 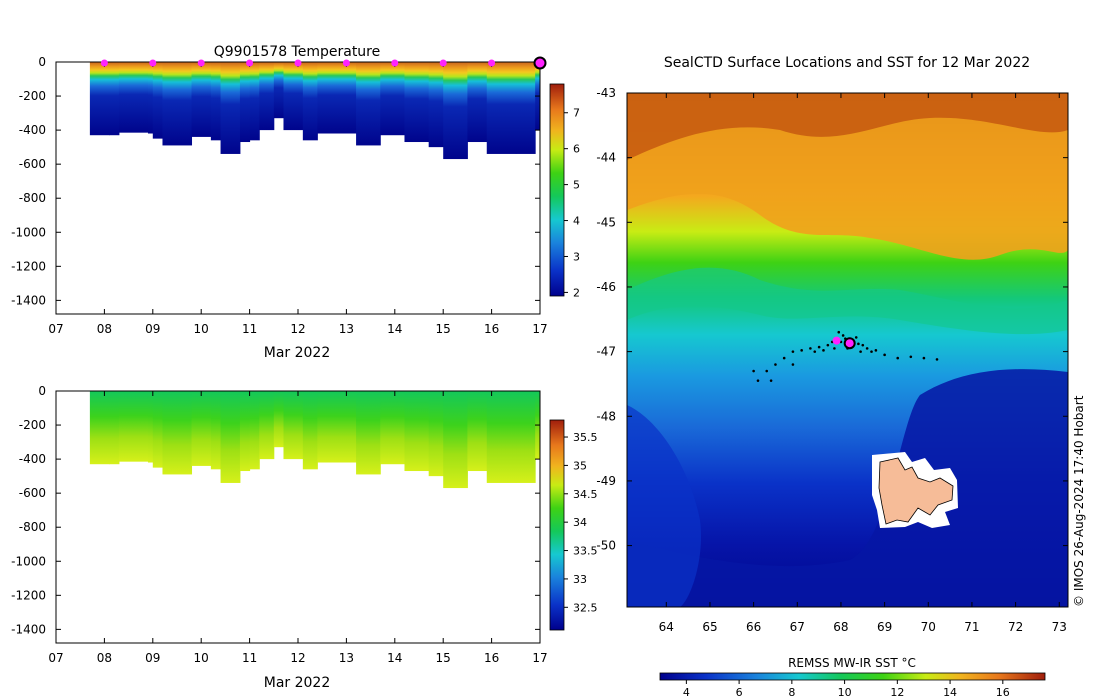 I want to click on kerguelen-island, so click(x=916, y=491).